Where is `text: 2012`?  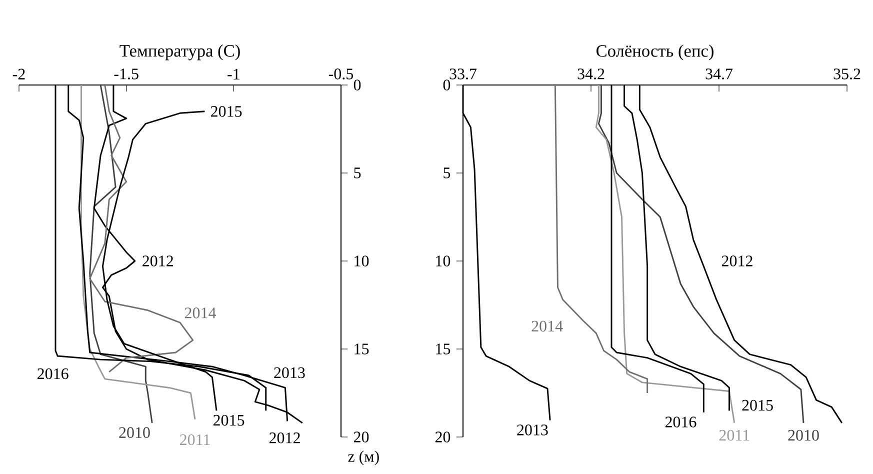 text: 2012 is located at coordinates (284, 438).